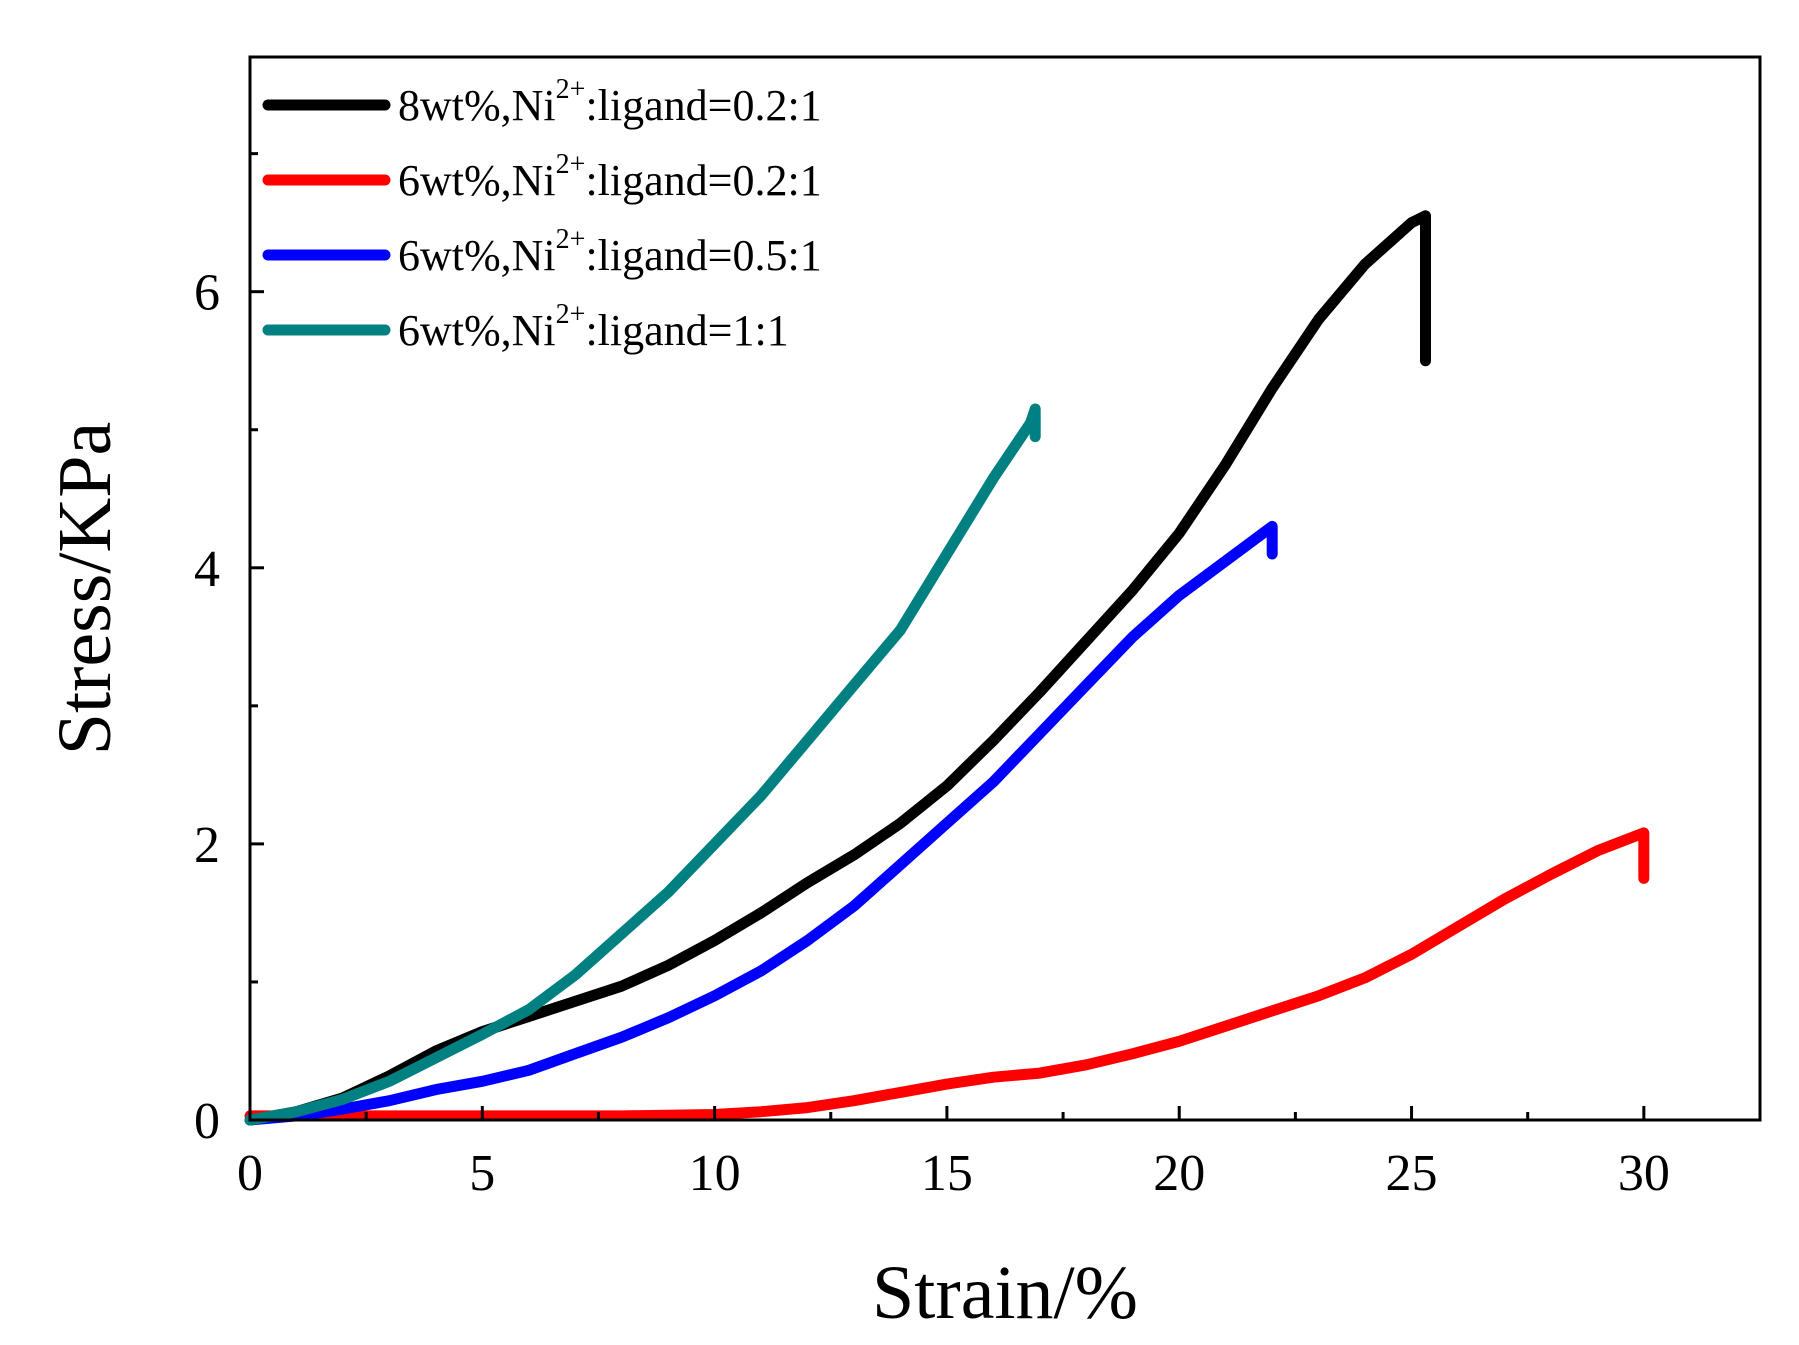 This screenshot has width=1799, height=1345. I want to click on legend-label-4: 6wt%,Ni2+:ligand=1:1, so click(593, 327).